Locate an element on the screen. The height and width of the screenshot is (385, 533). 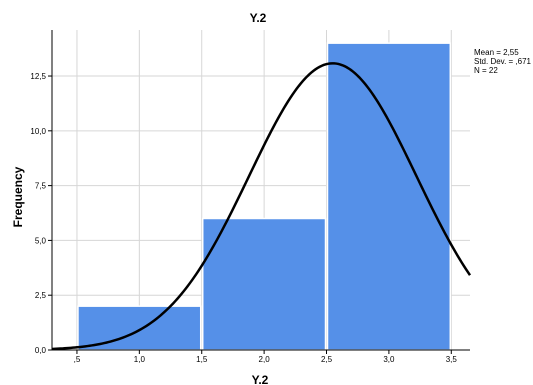
stats-sd: Std. Dev. = ,671 is located at coordinates (503, 61).